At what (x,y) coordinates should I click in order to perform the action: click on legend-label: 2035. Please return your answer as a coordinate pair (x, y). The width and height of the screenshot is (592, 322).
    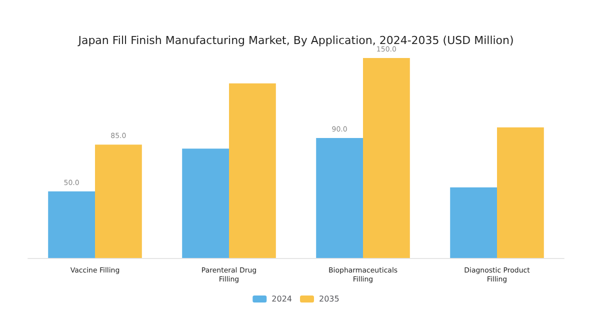
    Looking at the image, I should click on (329, 299).